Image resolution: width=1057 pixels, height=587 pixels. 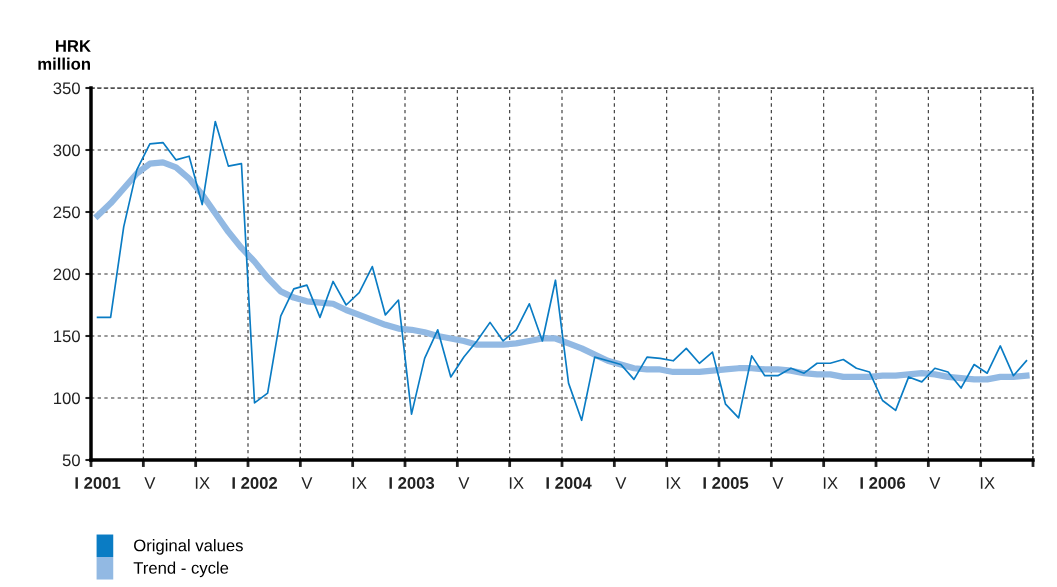 What do you see at coordinates (71, 460) in the screenshot?
I see `y-tick-label: 50` at bounding box center [71, 460].